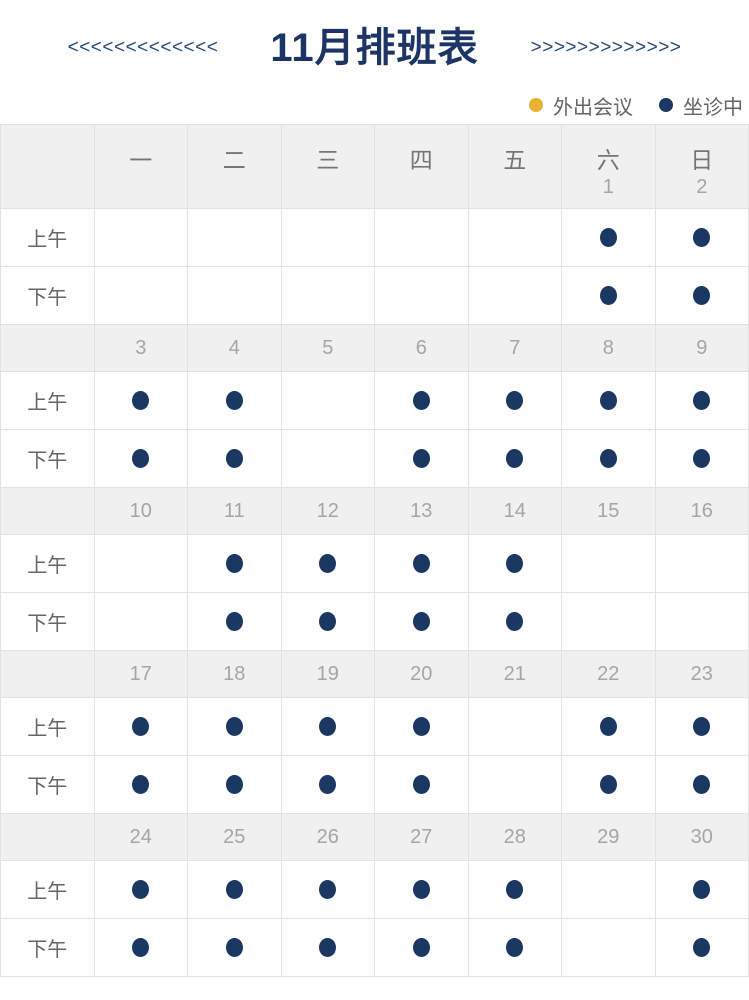  What do you see at coordinates (374, 947) in the screenshot?
I see `afternoon-row-week5: 下午` at bounding box center [374, 947].